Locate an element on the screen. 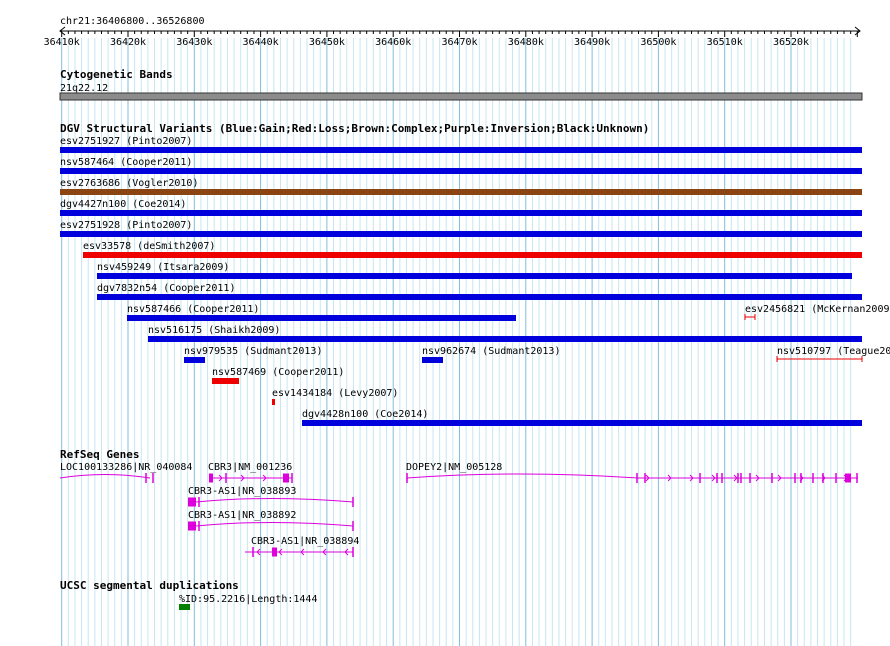  track-title-segdup: UCSC segmental duplications is located at coordinates (149, 585).